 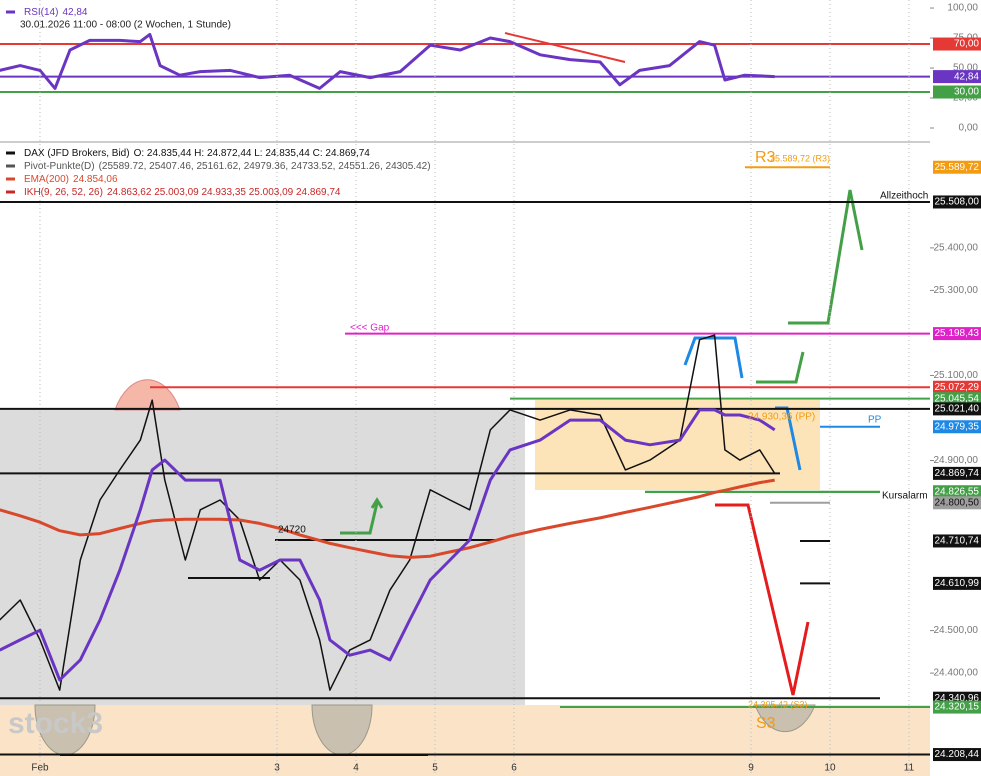 I want to click on level-label: 24.979,35, so click(x=957, y=426).